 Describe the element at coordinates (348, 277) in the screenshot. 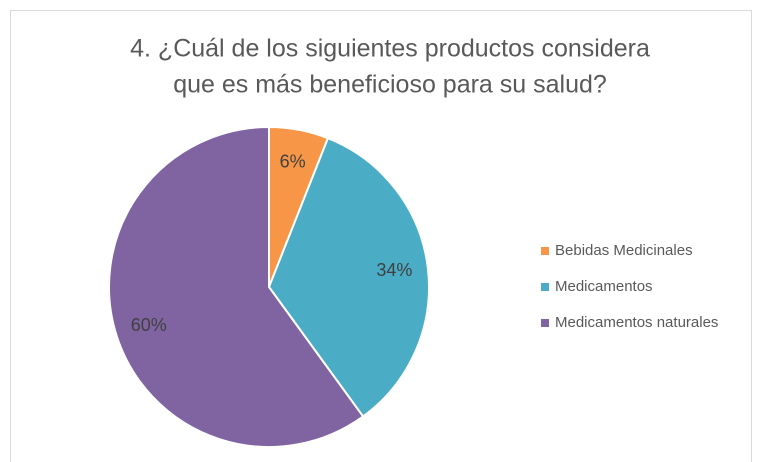

I see `pie-slice` at that location.